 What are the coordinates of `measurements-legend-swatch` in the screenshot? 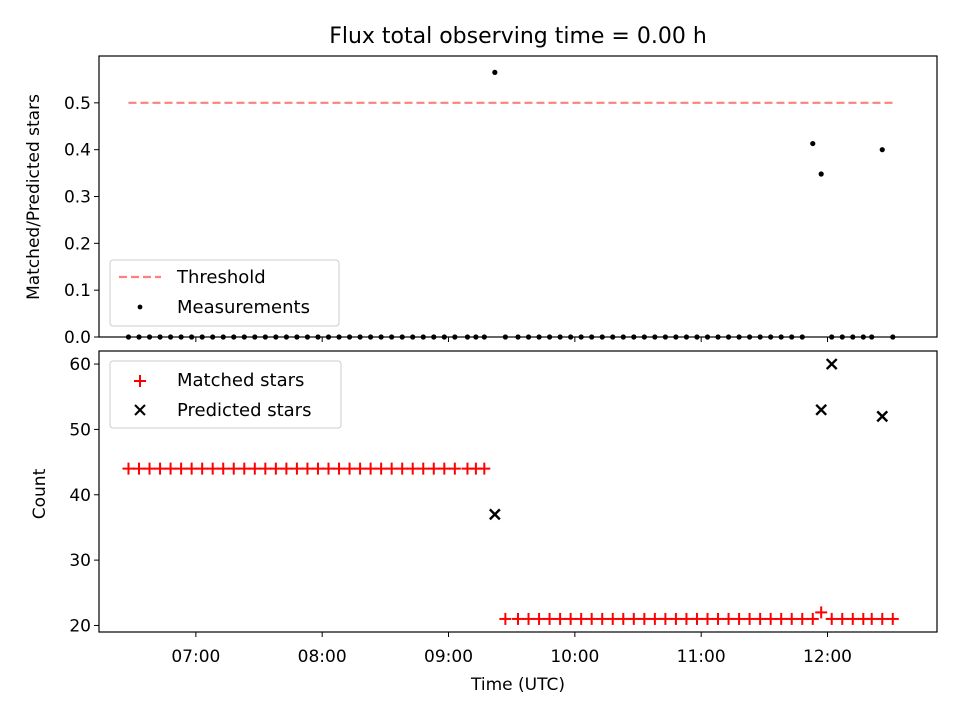 It's located at (140, 307).